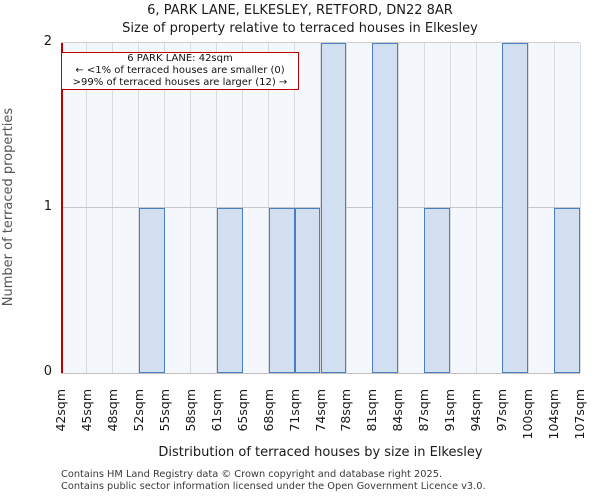 Image resolution: width=600 pixels, height=500 pixels. I want to click on histogram-bar-104sqm, so click(567, 290).